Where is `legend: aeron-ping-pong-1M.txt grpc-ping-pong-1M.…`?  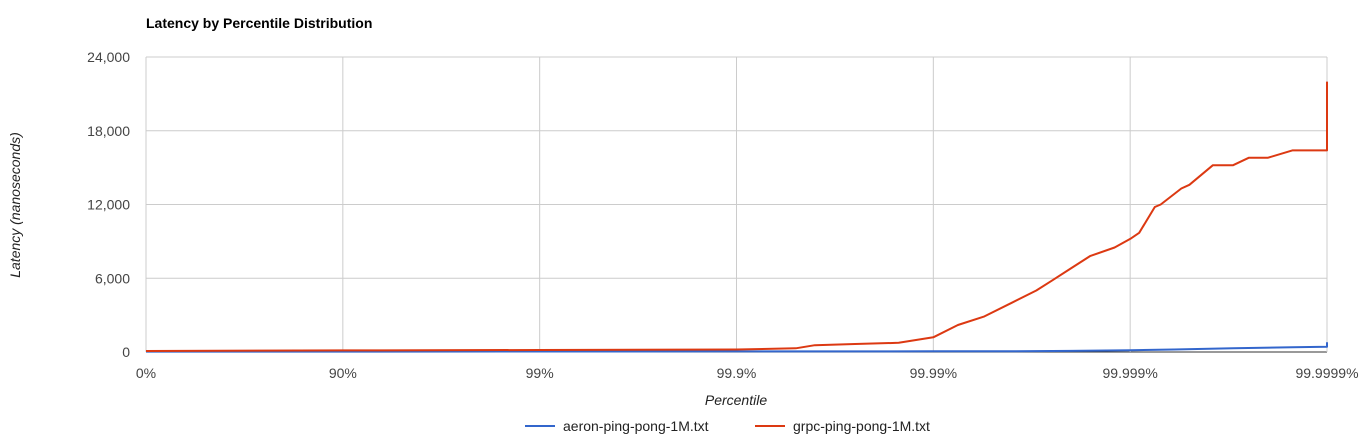 legend: aeron-ping-pong-1M.txt grpc-ping-pong-1M.… is located at coordinates (727, 426).